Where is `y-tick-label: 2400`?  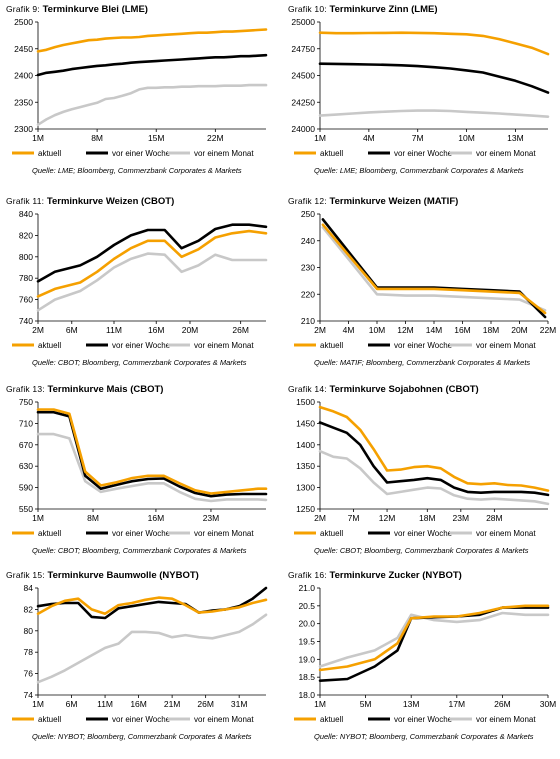
y-tick-label: 2400 is located at coordinates (23, 76).